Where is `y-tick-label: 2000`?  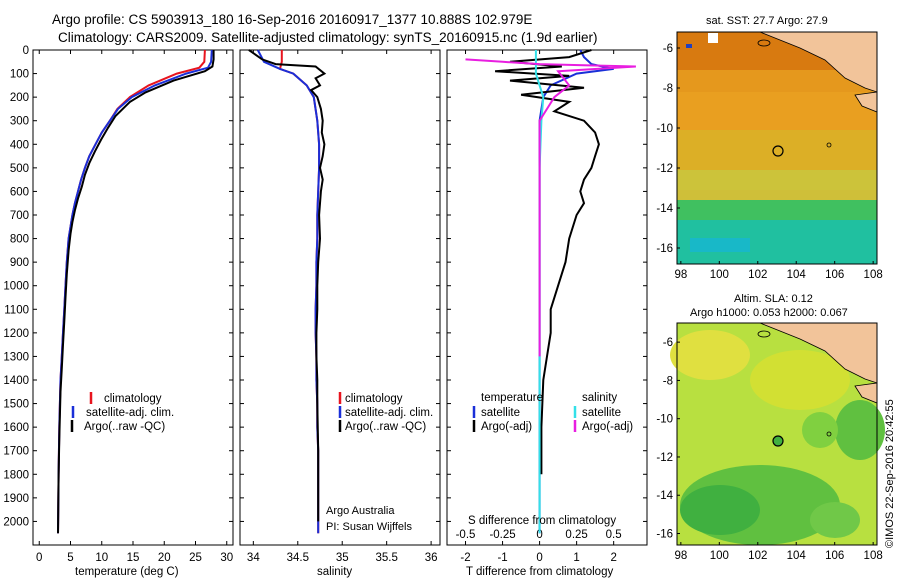 y-tick-label: 2000 is located at coordinates (16, 522).